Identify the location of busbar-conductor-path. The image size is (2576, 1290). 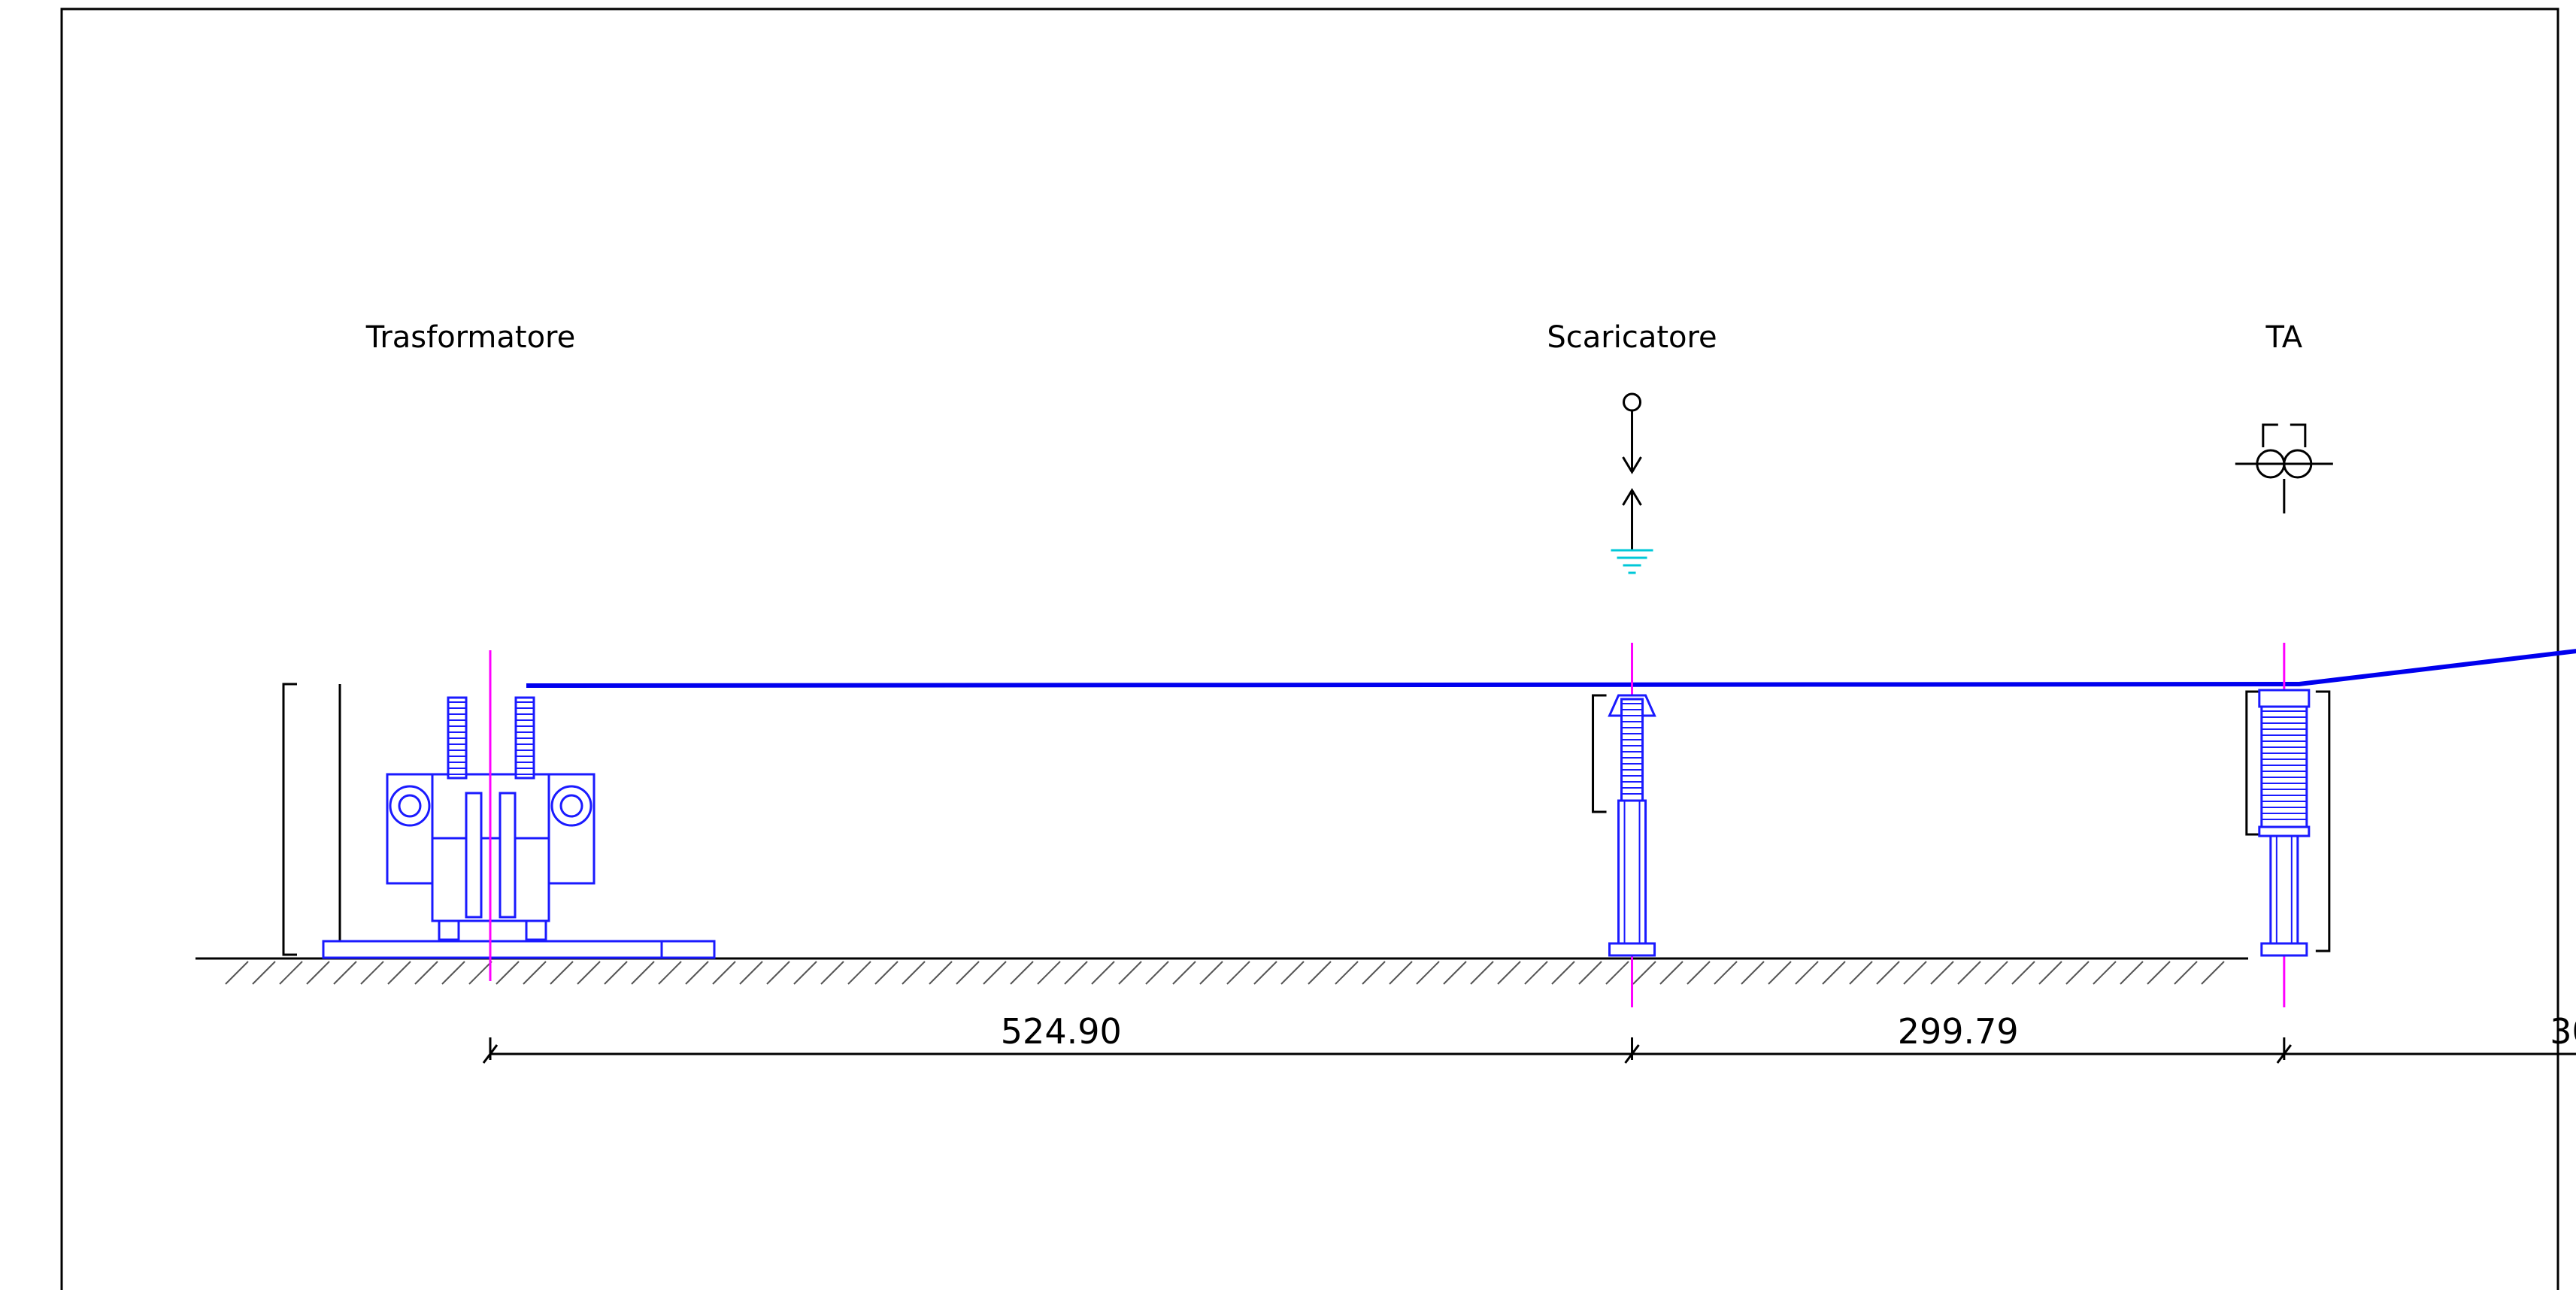
(1551, 668).